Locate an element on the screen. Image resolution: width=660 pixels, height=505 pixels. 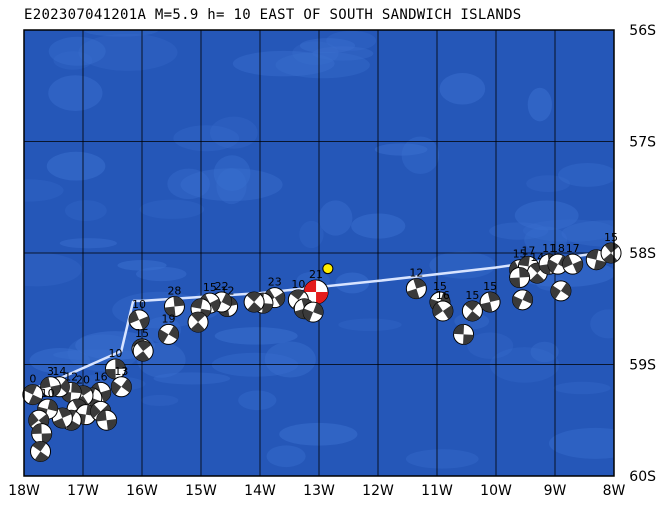
event-depth-label: 16 is located at coordinates (101, 376).